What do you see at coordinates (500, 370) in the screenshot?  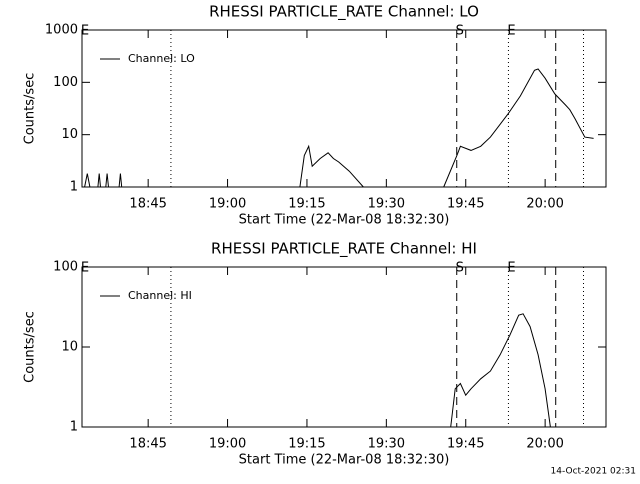 I see `data-line` at bounding box center [500, 370].